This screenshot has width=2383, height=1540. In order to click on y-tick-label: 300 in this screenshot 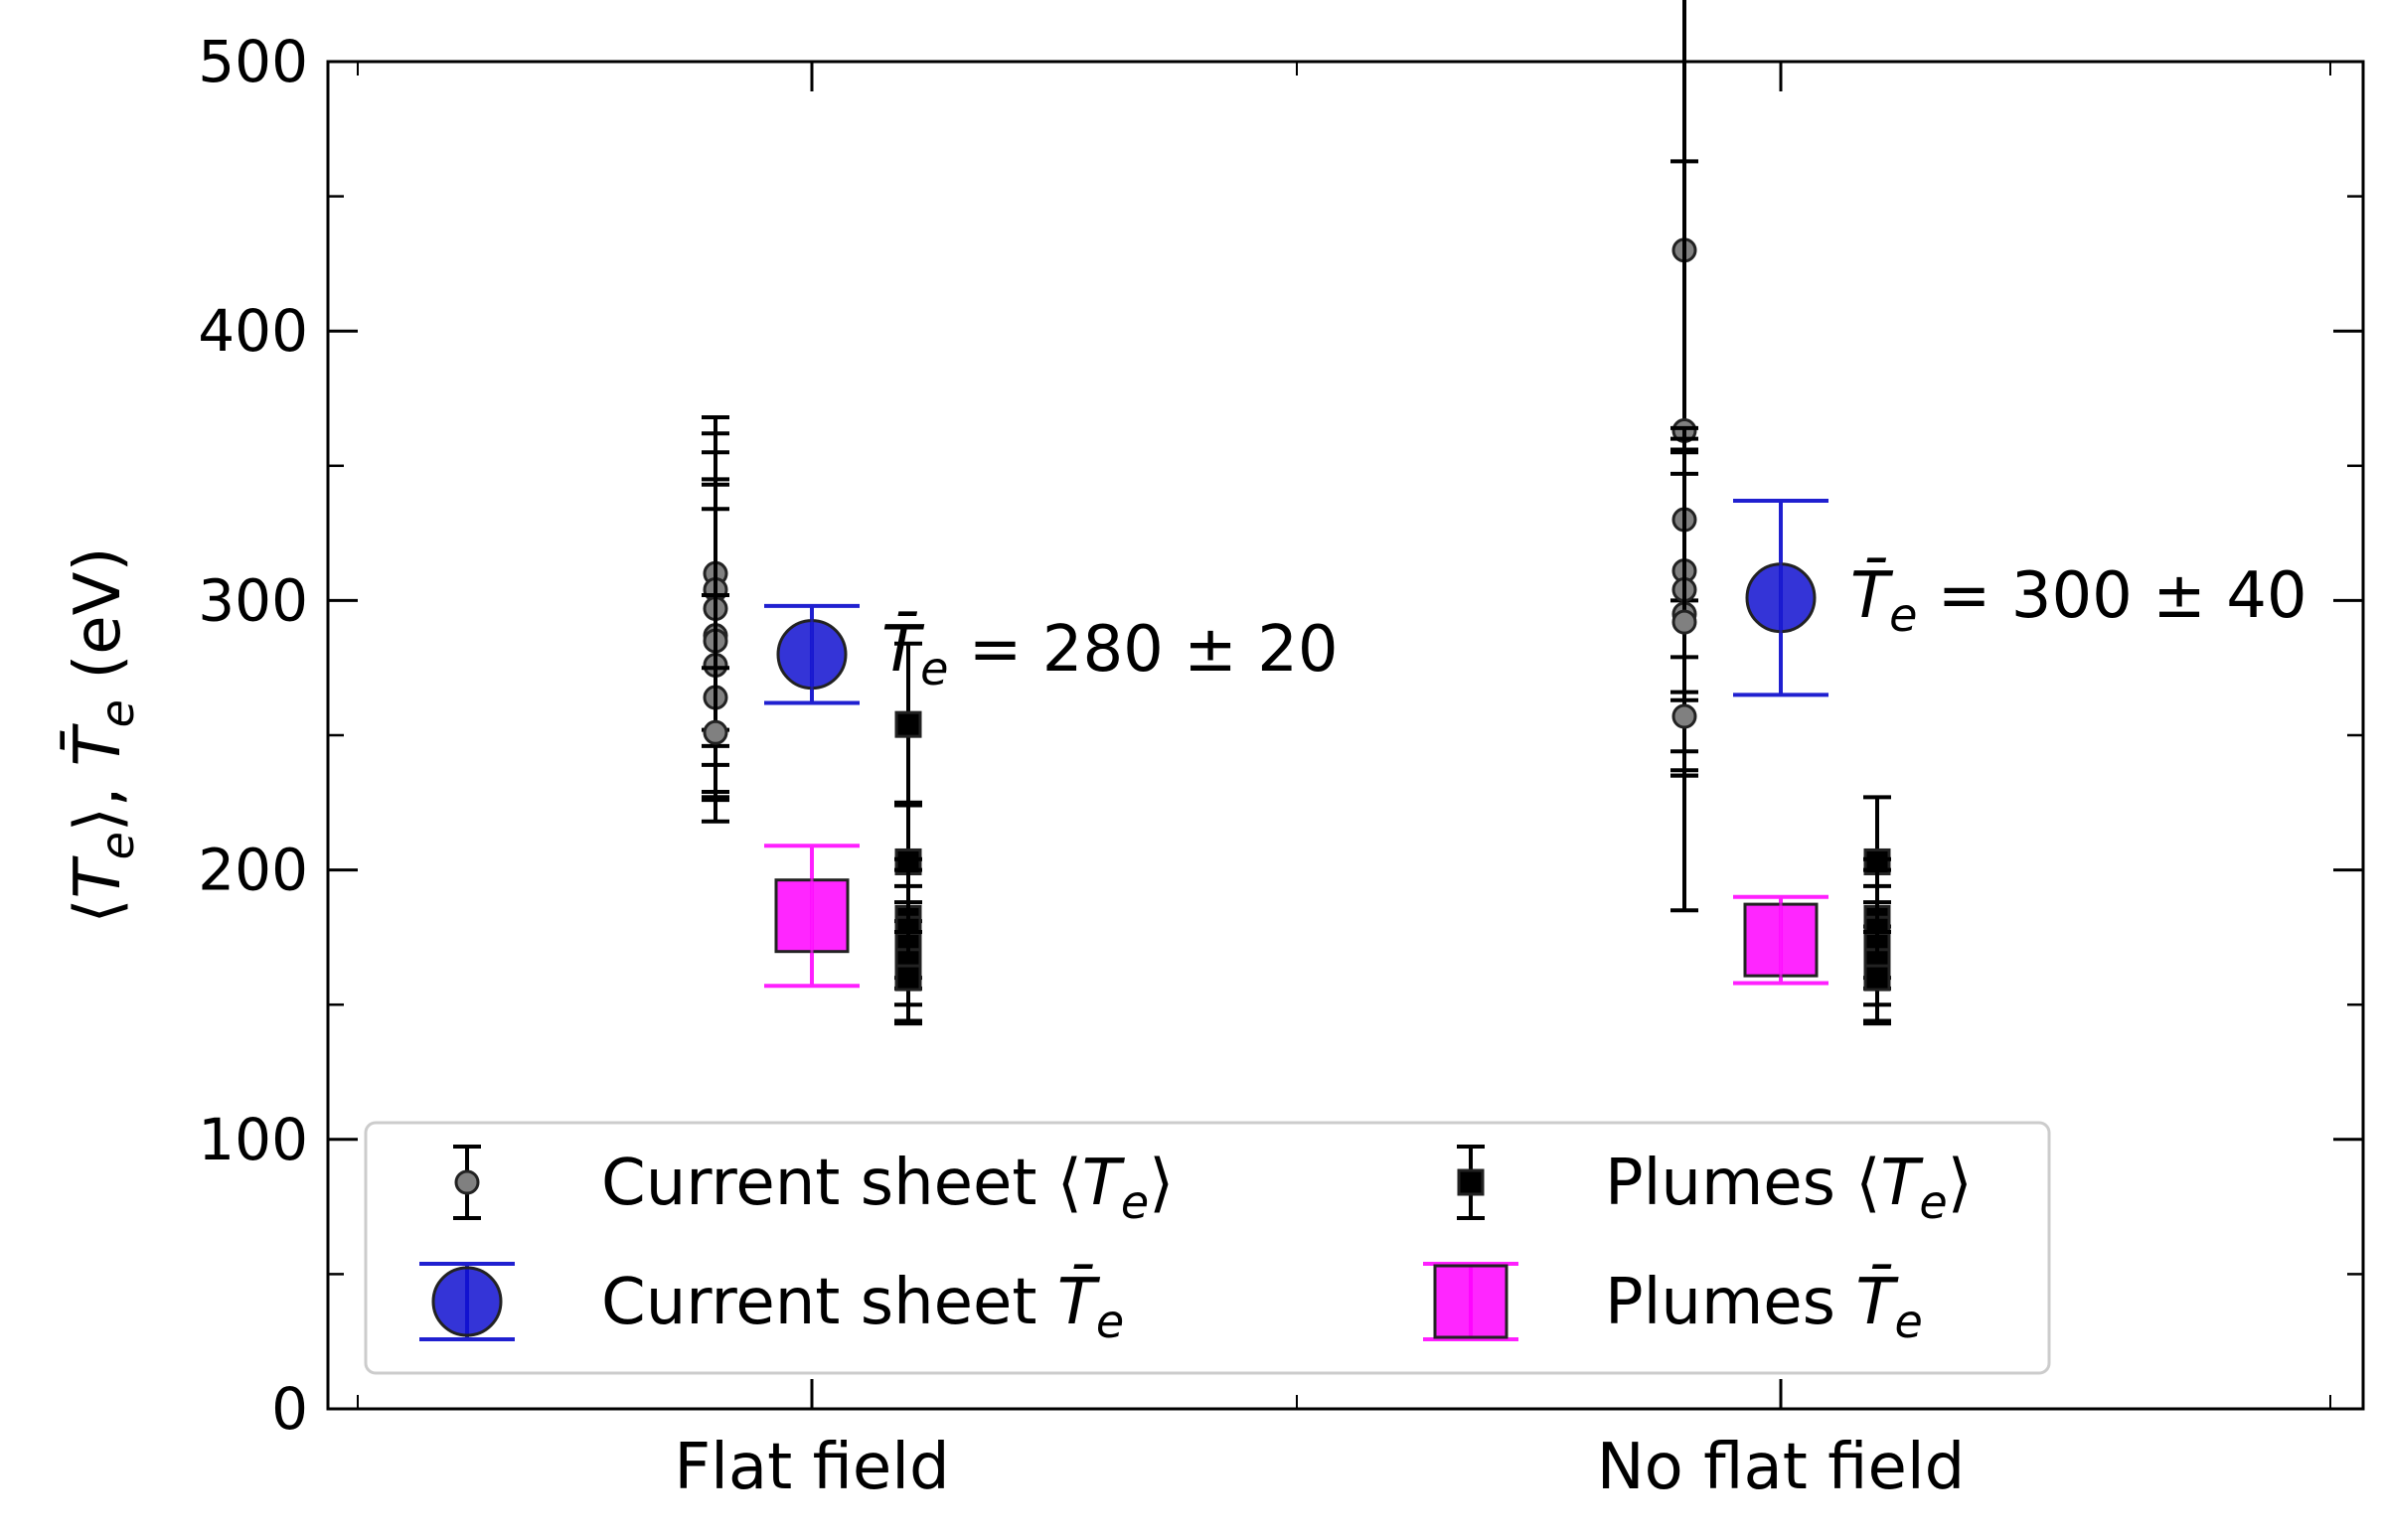, I will do `click(253, 600)`.